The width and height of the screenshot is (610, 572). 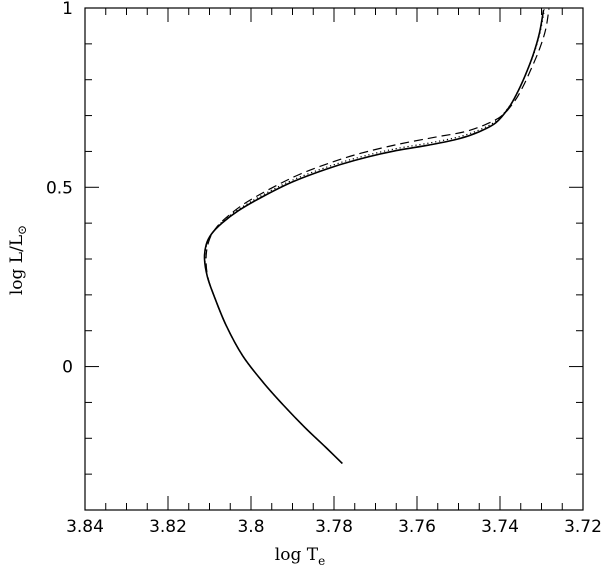 What do you see at coordinates (67, 9) in the screenshot?
I see `y-tick-label: 1` at bounding box center [67, 9].